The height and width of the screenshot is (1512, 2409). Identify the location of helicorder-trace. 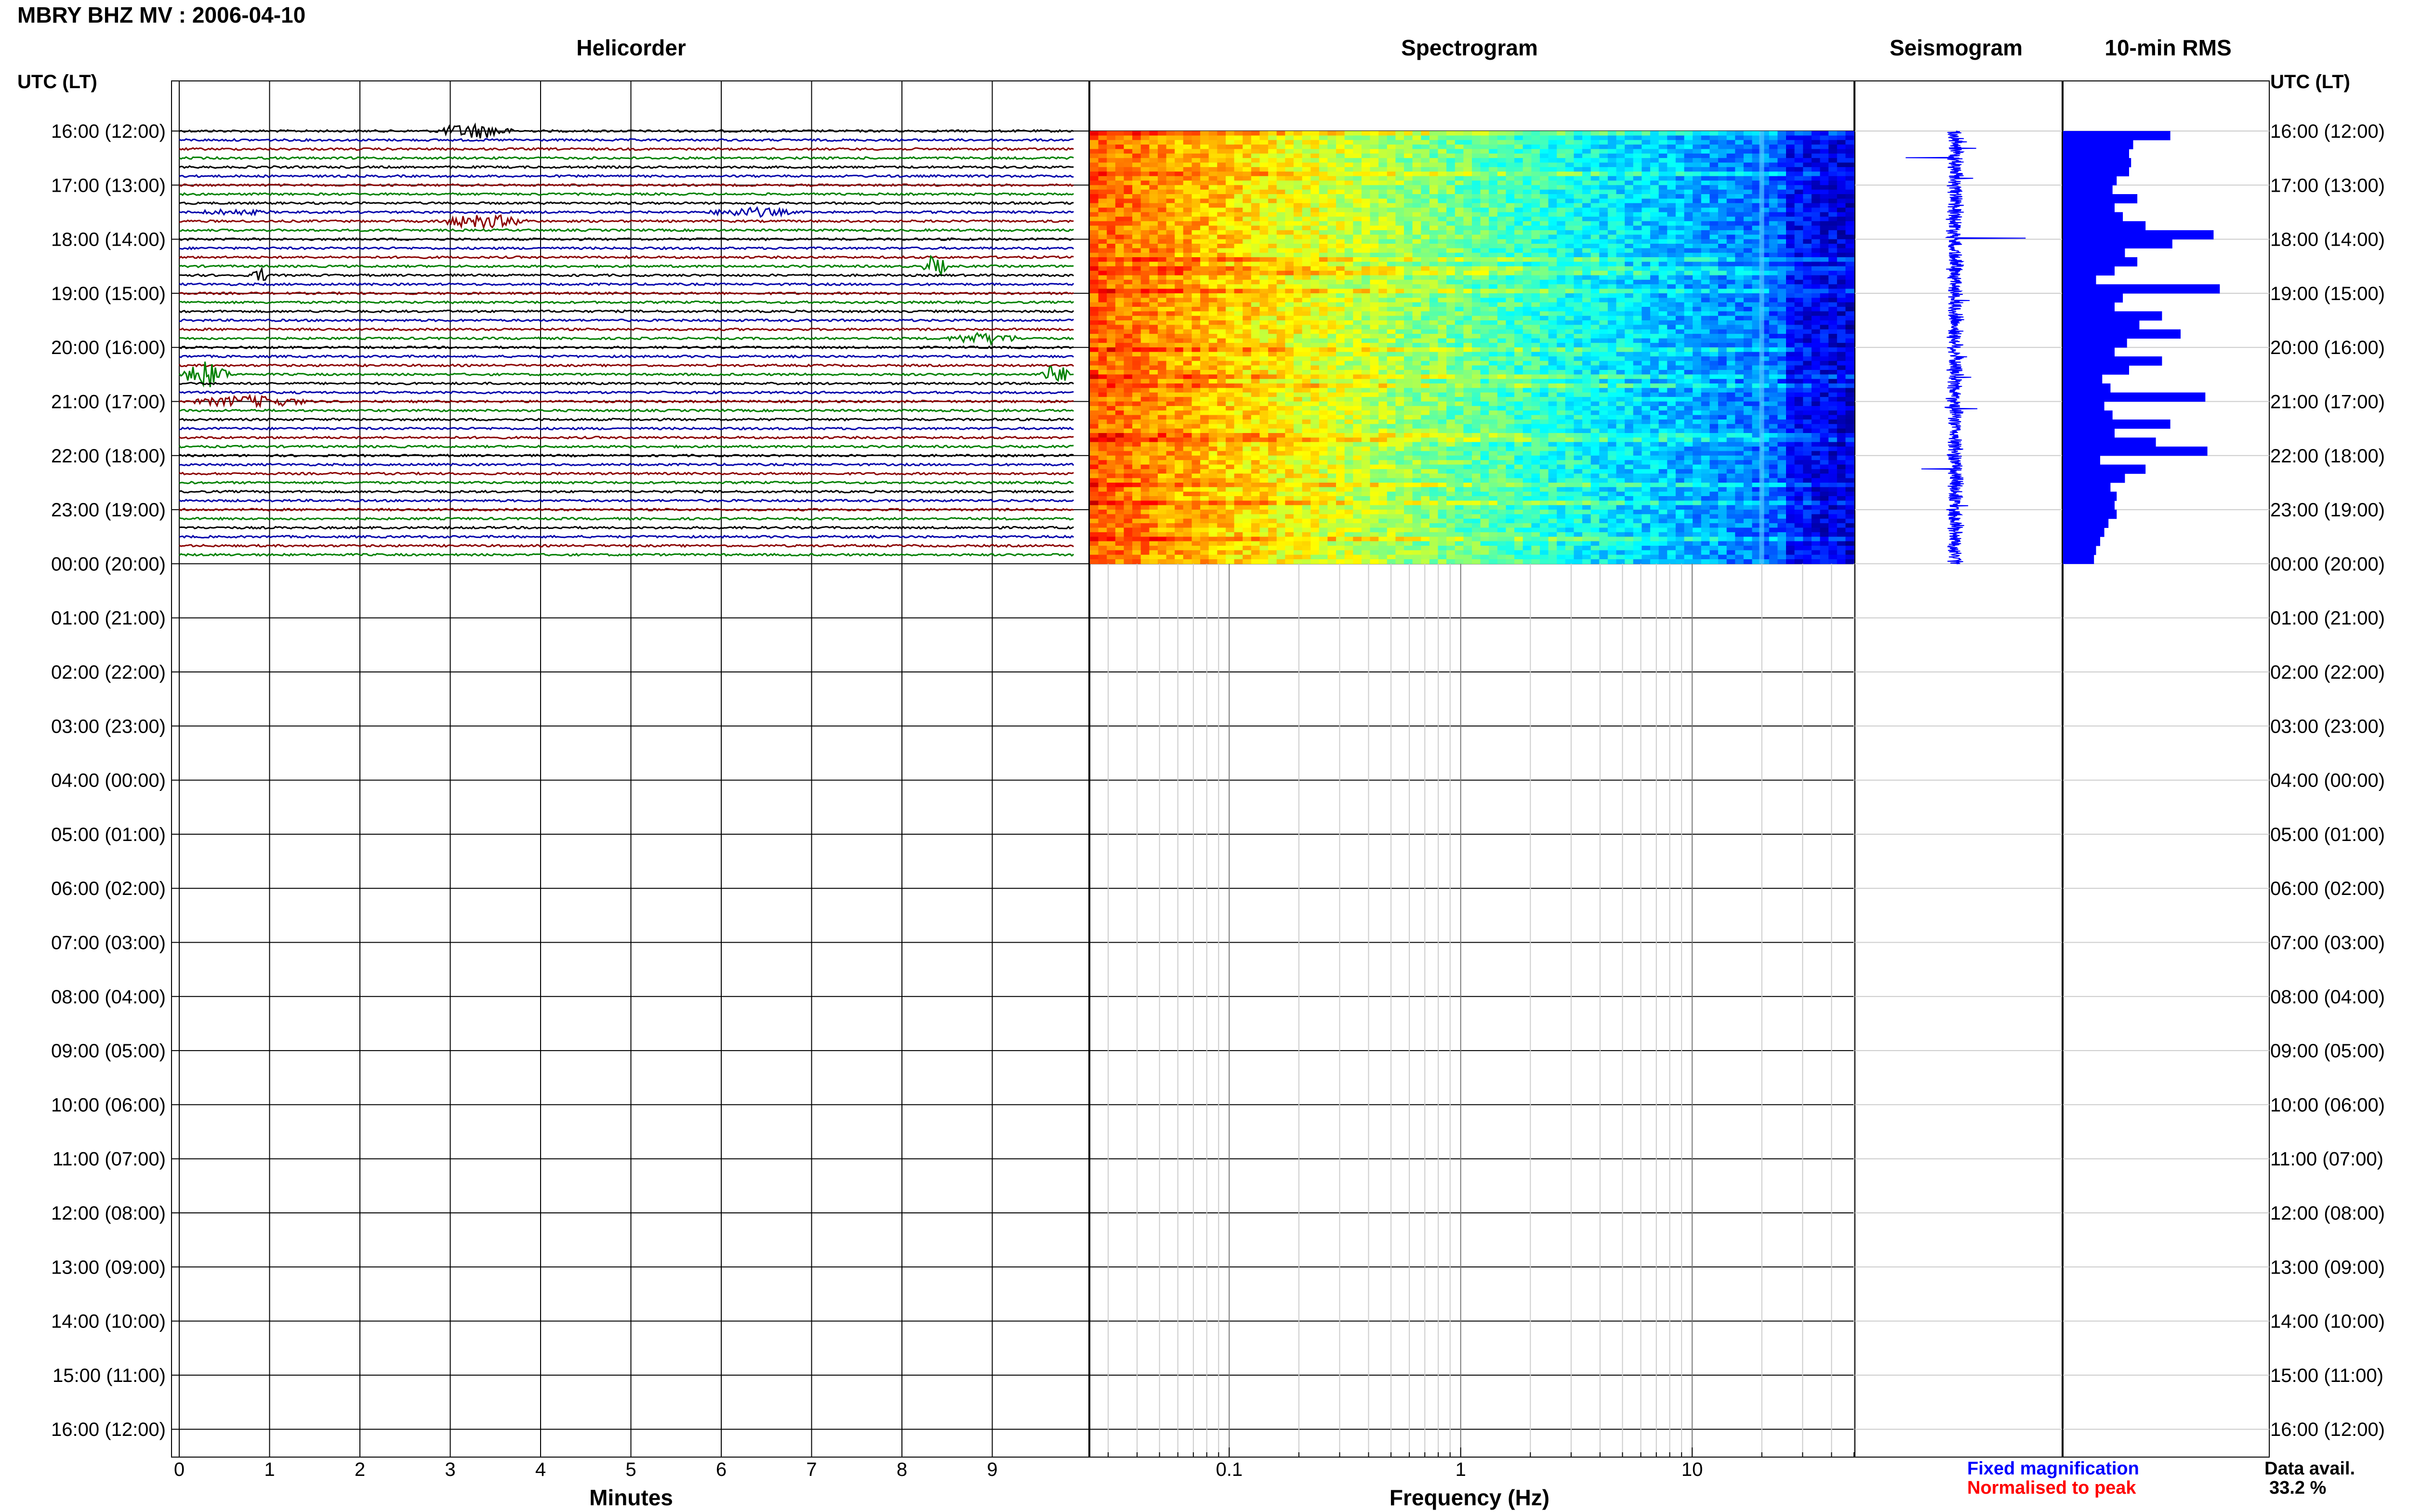
(626, 194).